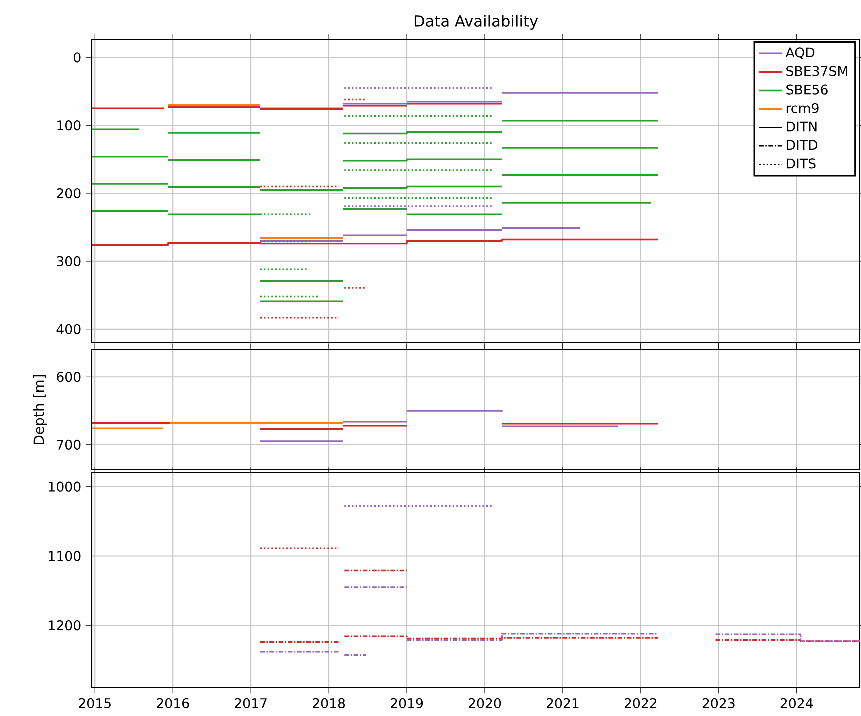  What do you see at coordinates (329, 703) in the screenshot?
I see `x-tick-label: 2018` at bounding box center [329, 703].